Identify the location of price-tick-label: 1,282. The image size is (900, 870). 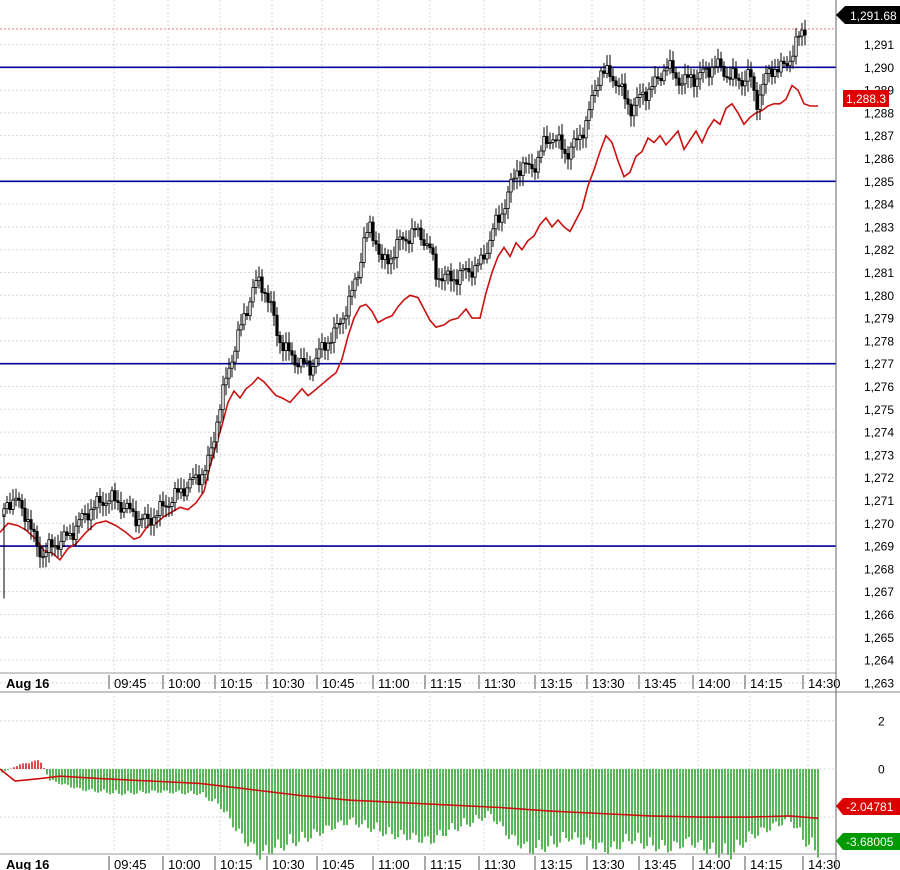
(879, 250).